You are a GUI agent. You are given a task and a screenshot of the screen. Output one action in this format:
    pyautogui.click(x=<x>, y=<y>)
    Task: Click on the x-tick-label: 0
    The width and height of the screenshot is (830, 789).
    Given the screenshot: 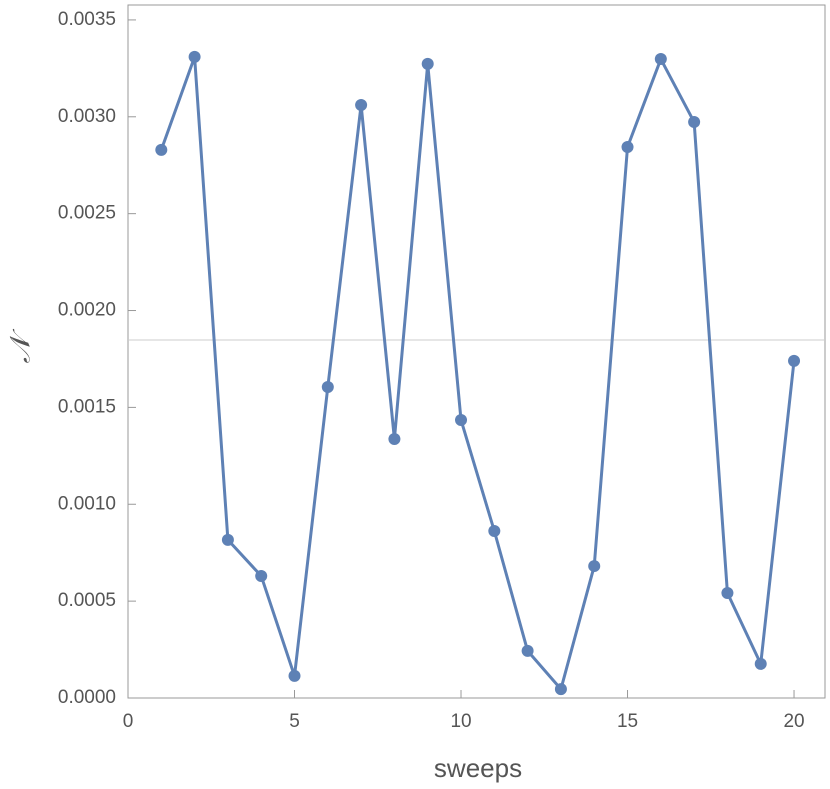 What is the action you would take?
    pyautogui.click(x=128, y=721)
    